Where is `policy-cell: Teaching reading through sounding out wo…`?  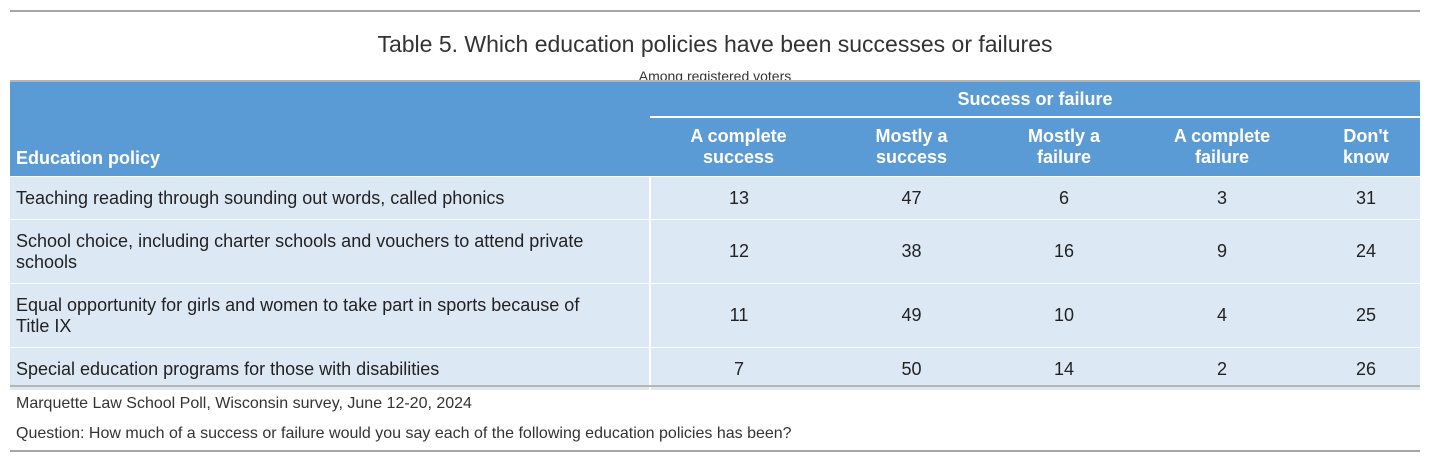
policy-cell: Teaching reading through sounding out wo… is located at coordinates (330, 198).